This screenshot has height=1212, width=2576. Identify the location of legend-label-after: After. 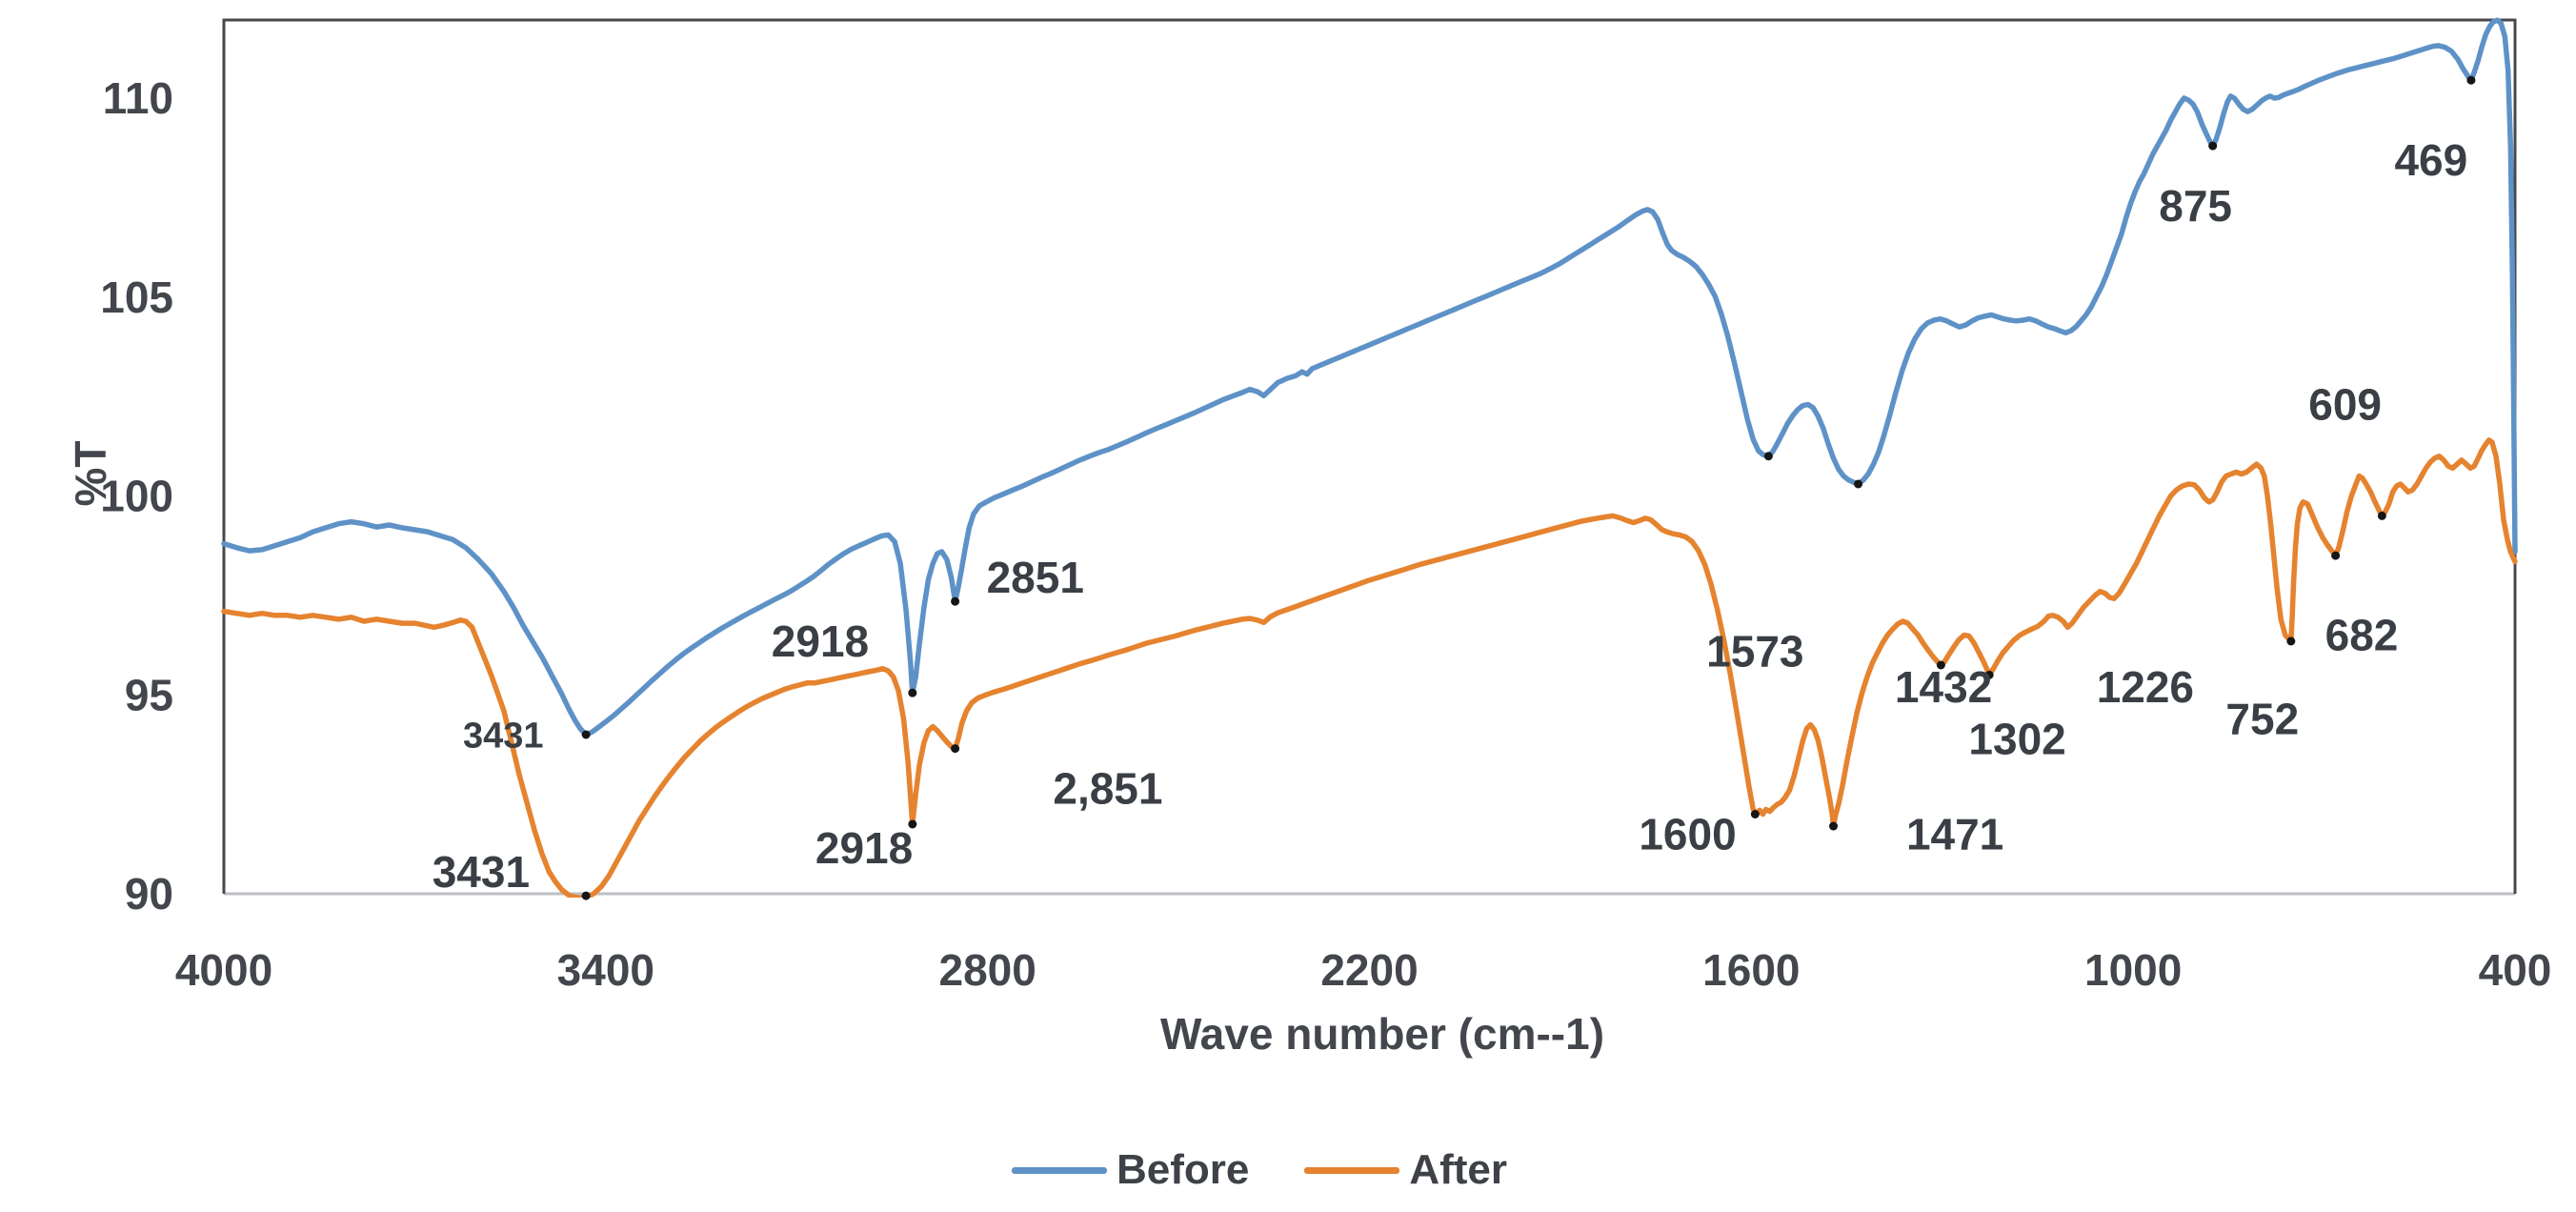
(1458, 1169).